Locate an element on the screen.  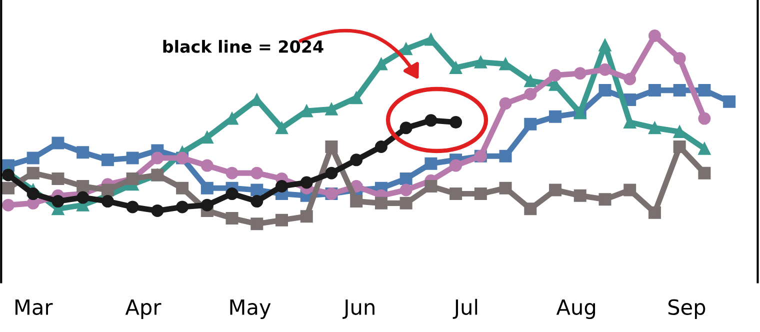
annotation: black line = 2024 is located at coordinates (243, 46).